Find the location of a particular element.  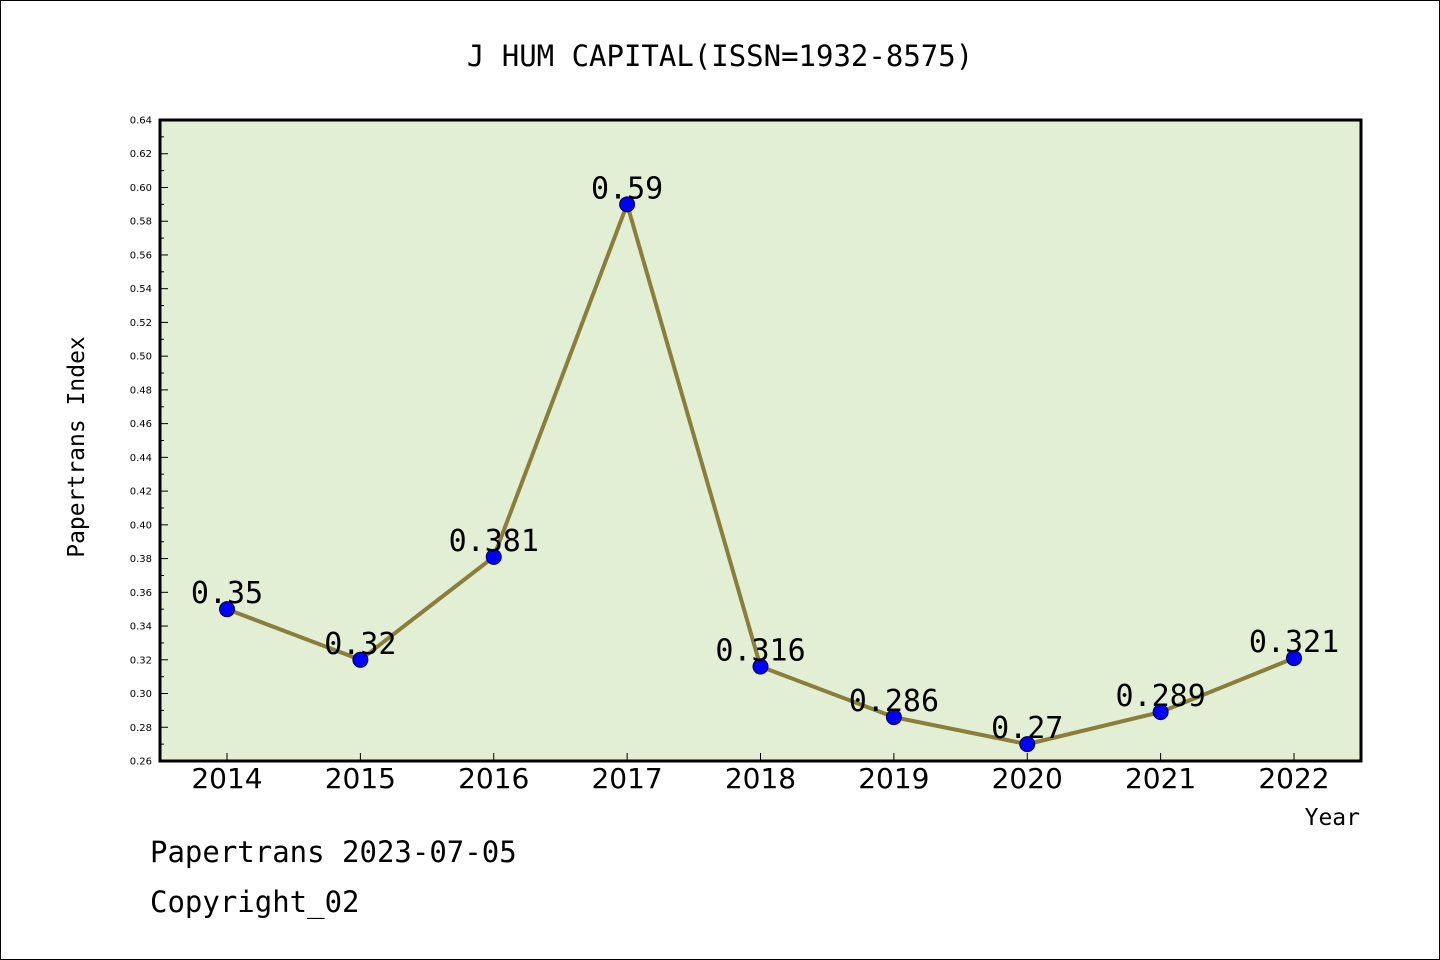

chart-title: J HUM CAPITAL(ISSN=1932-8575) is located at coordinates (720, 56).